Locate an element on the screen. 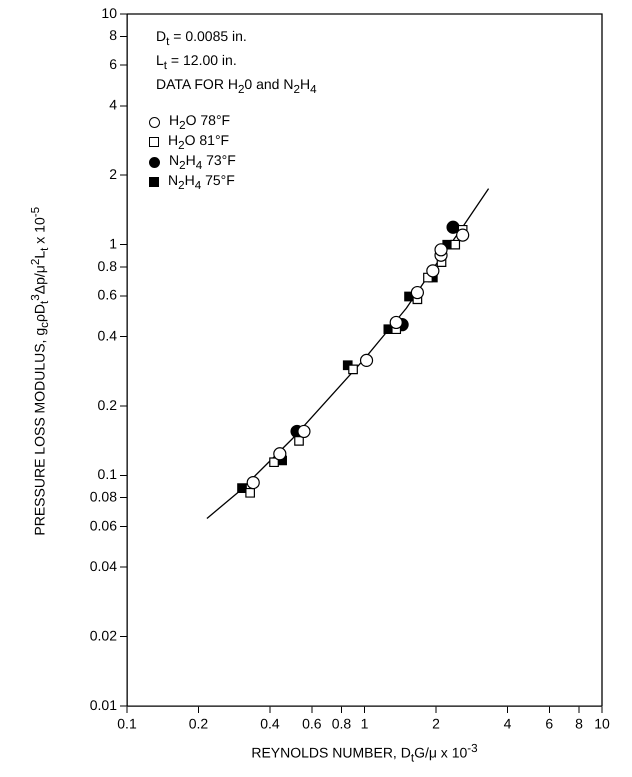  x-tick-label: 0.8 is located at coordinates (342, 723).